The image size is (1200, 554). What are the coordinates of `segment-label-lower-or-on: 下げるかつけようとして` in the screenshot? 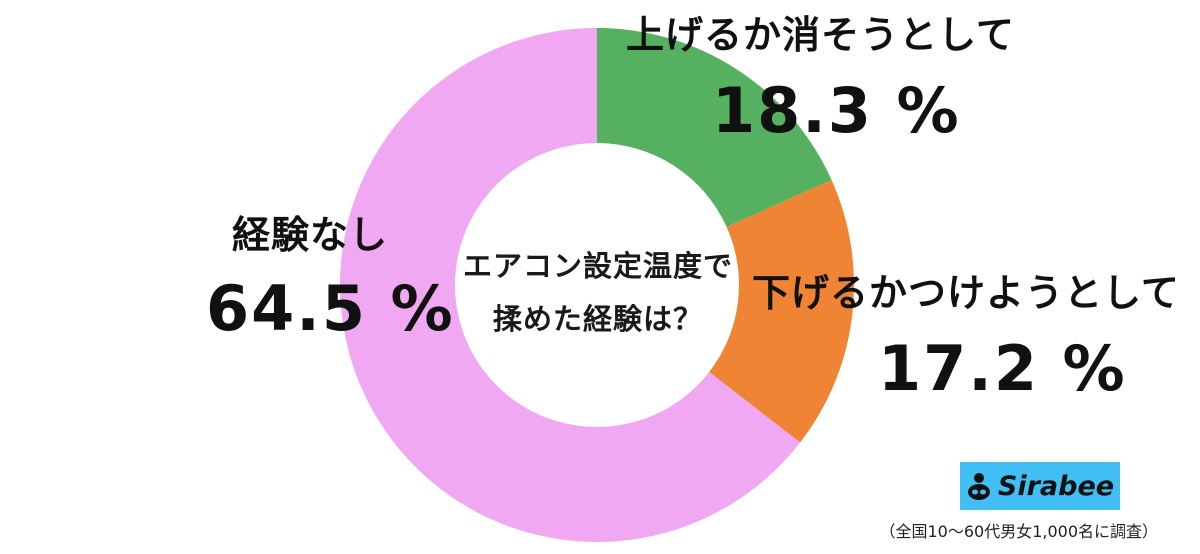 It's located at (966, 289).